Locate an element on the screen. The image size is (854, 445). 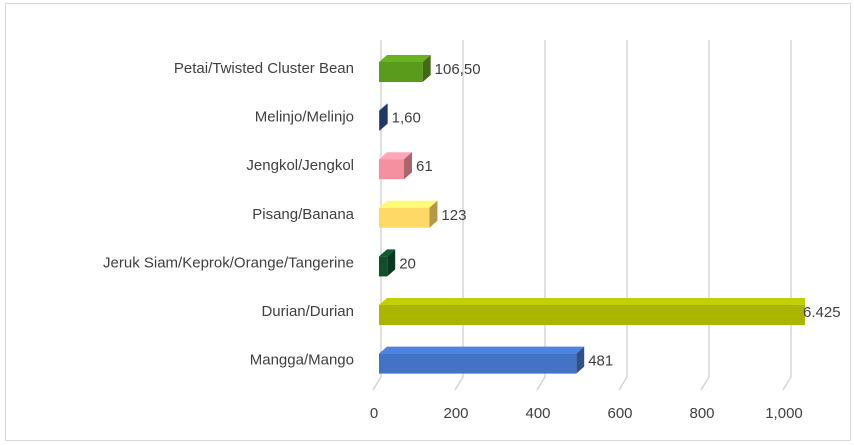
y-tick-label: Pisang/Banana is located at coordinates (303, 214).